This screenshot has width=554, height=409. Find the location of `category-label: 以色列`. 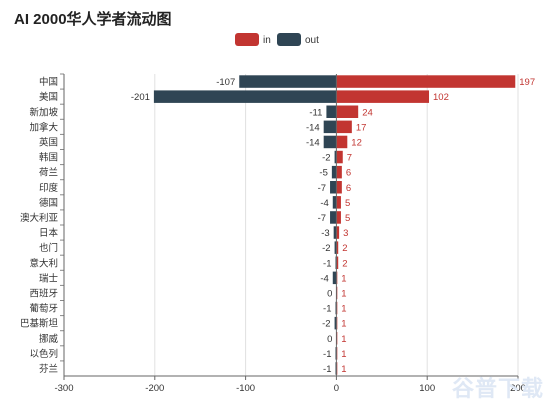

category-label: 以色列 is located at coordinates (43, 354).